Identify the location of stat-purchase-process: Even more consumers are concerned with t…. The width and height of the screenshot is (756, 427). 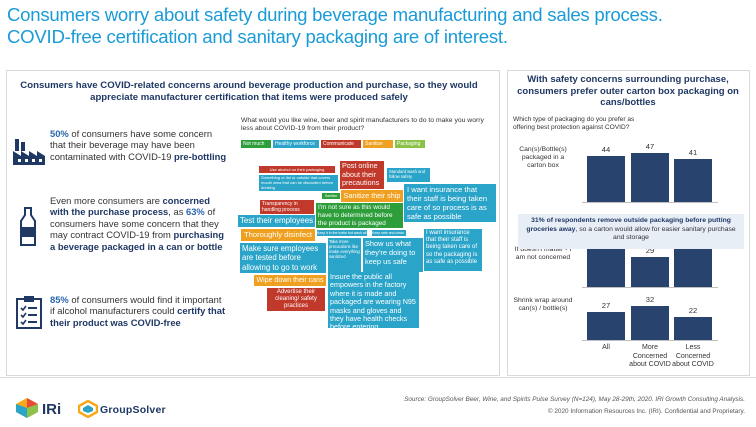
(139, 223).